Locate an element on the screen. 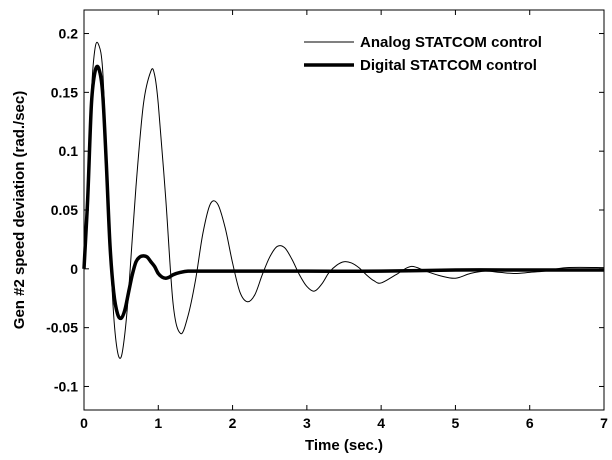  x-tick-label: 0 is located at coordinates (84, 423).